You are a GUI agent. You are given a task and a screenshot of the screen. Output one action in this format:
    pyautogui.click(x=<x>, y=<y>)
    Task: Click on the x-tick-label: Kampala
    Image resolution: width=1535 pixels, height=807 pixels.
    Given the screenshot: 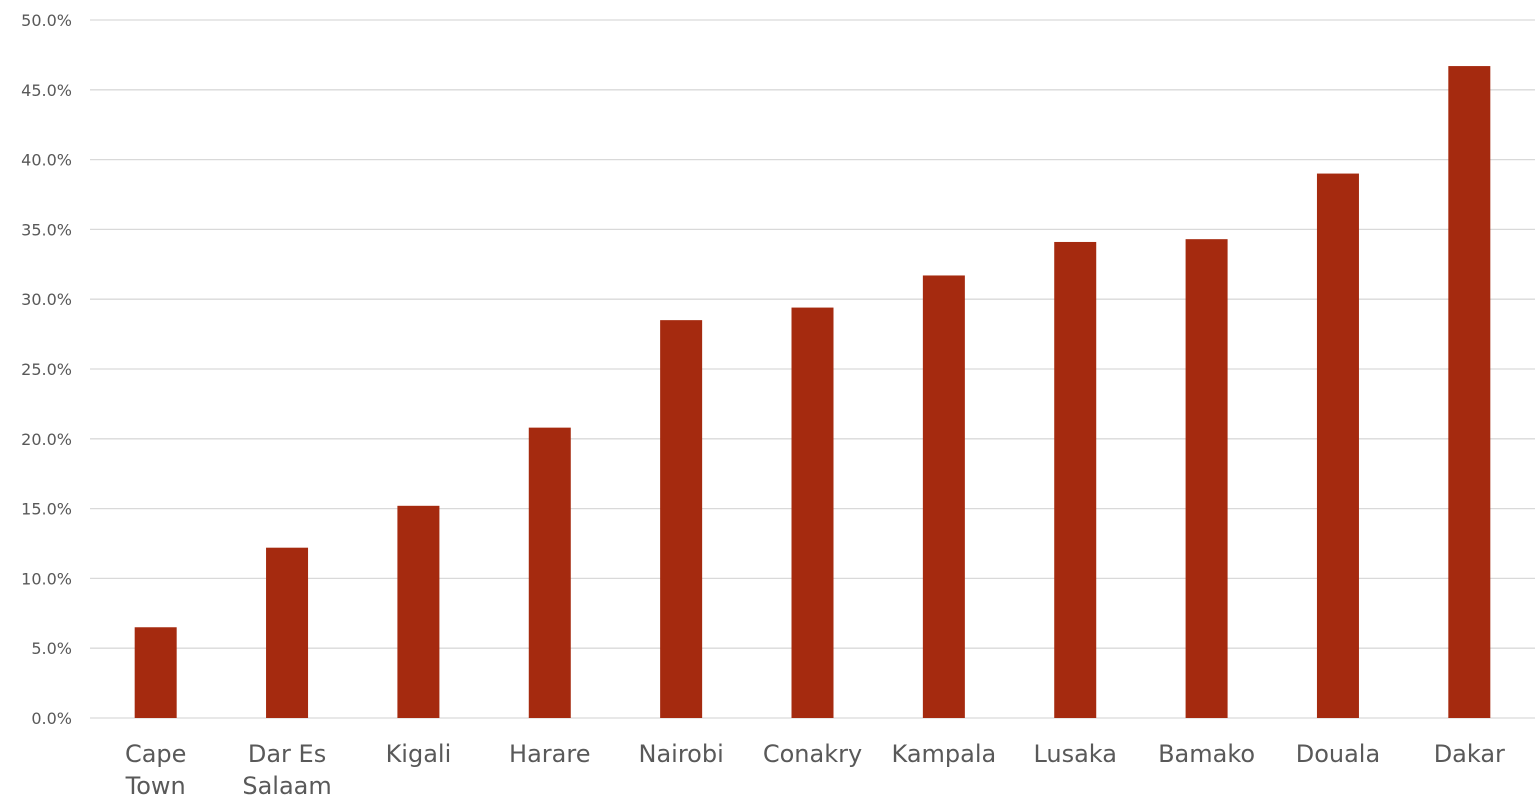 What is the action you would take?
    pyautogui.click(x=944, y=754)
    